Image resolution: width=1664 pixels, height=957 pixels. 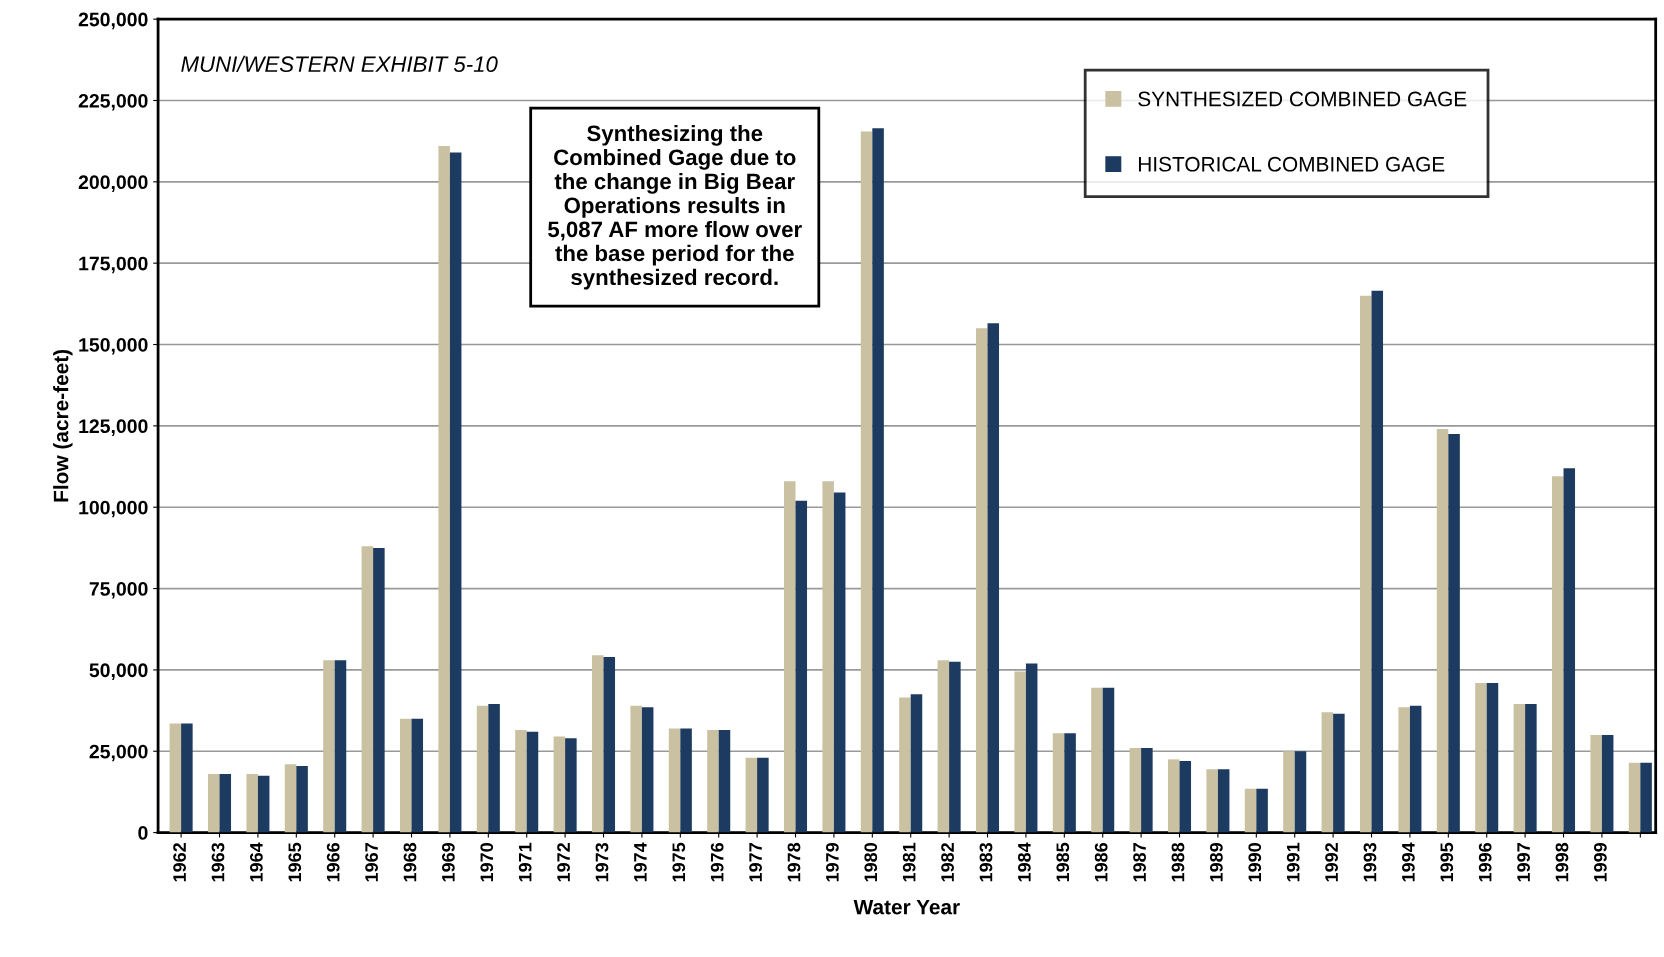 I want to click on y-tick-label: 25,000, so click(x=118, y=753).